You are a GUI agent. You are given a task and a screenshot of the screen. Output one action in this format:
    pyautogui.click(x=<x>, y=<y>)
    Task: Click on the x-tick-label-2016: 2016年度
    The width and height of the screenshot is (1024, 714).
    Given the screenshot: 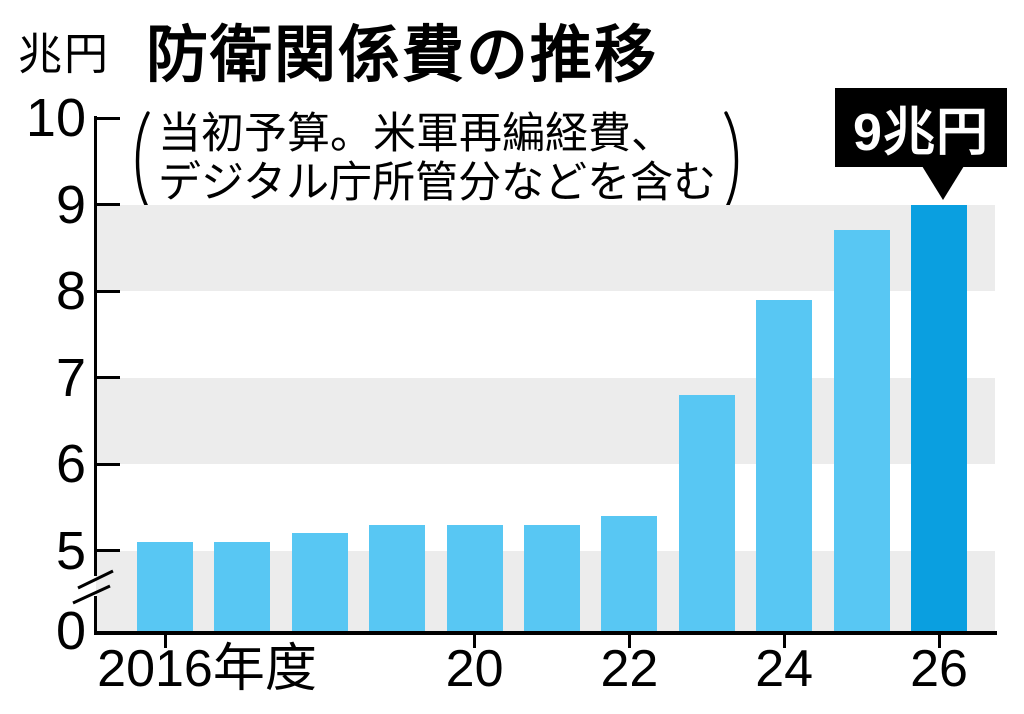 What is the action you would take?
    pyautogui.click(x=207, y=669)
    